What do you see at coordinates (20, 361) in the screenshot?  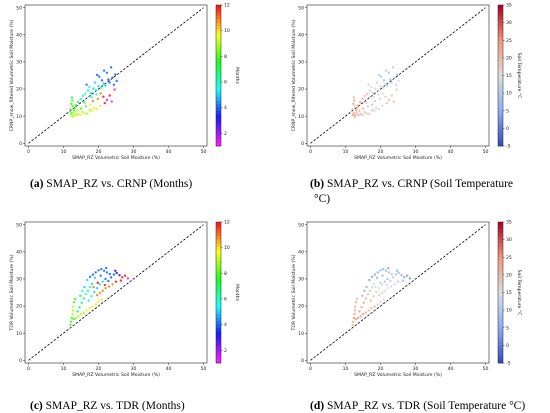 I see `y-tick-label: 0` at bounding box center [20, 361].